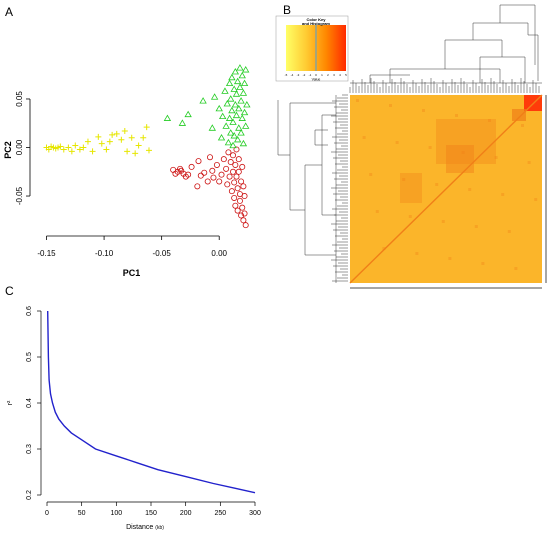  Describe the element at coordinates (29, 311) in the screenshot. I see `y-tick-label: 0.6` at that location.